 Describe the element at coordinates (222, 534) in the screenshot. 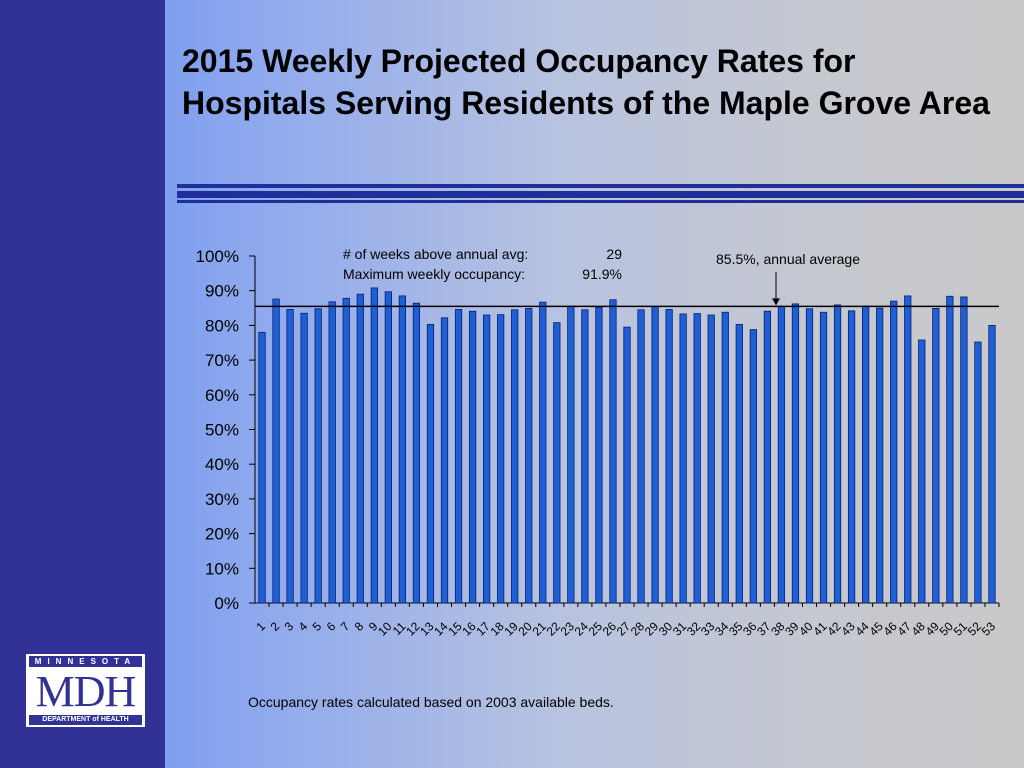

I see `y-tick-label: 20%` at that location.